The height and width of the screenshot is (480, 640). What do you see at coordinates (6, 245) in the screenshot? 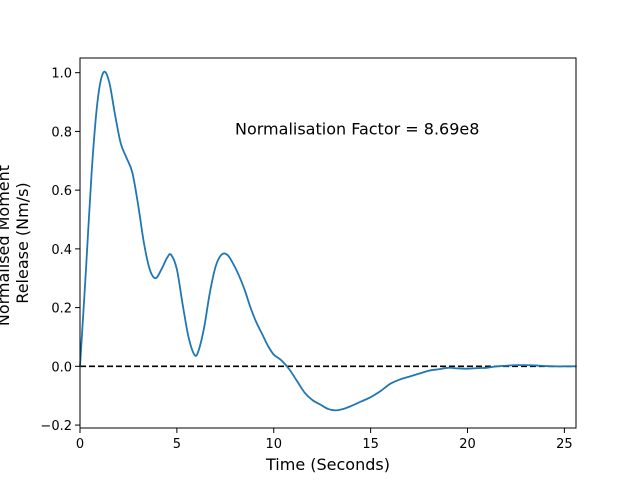
I see `y-axis-label-line-1: Normalised Moment` at bounding box center [6, 245].